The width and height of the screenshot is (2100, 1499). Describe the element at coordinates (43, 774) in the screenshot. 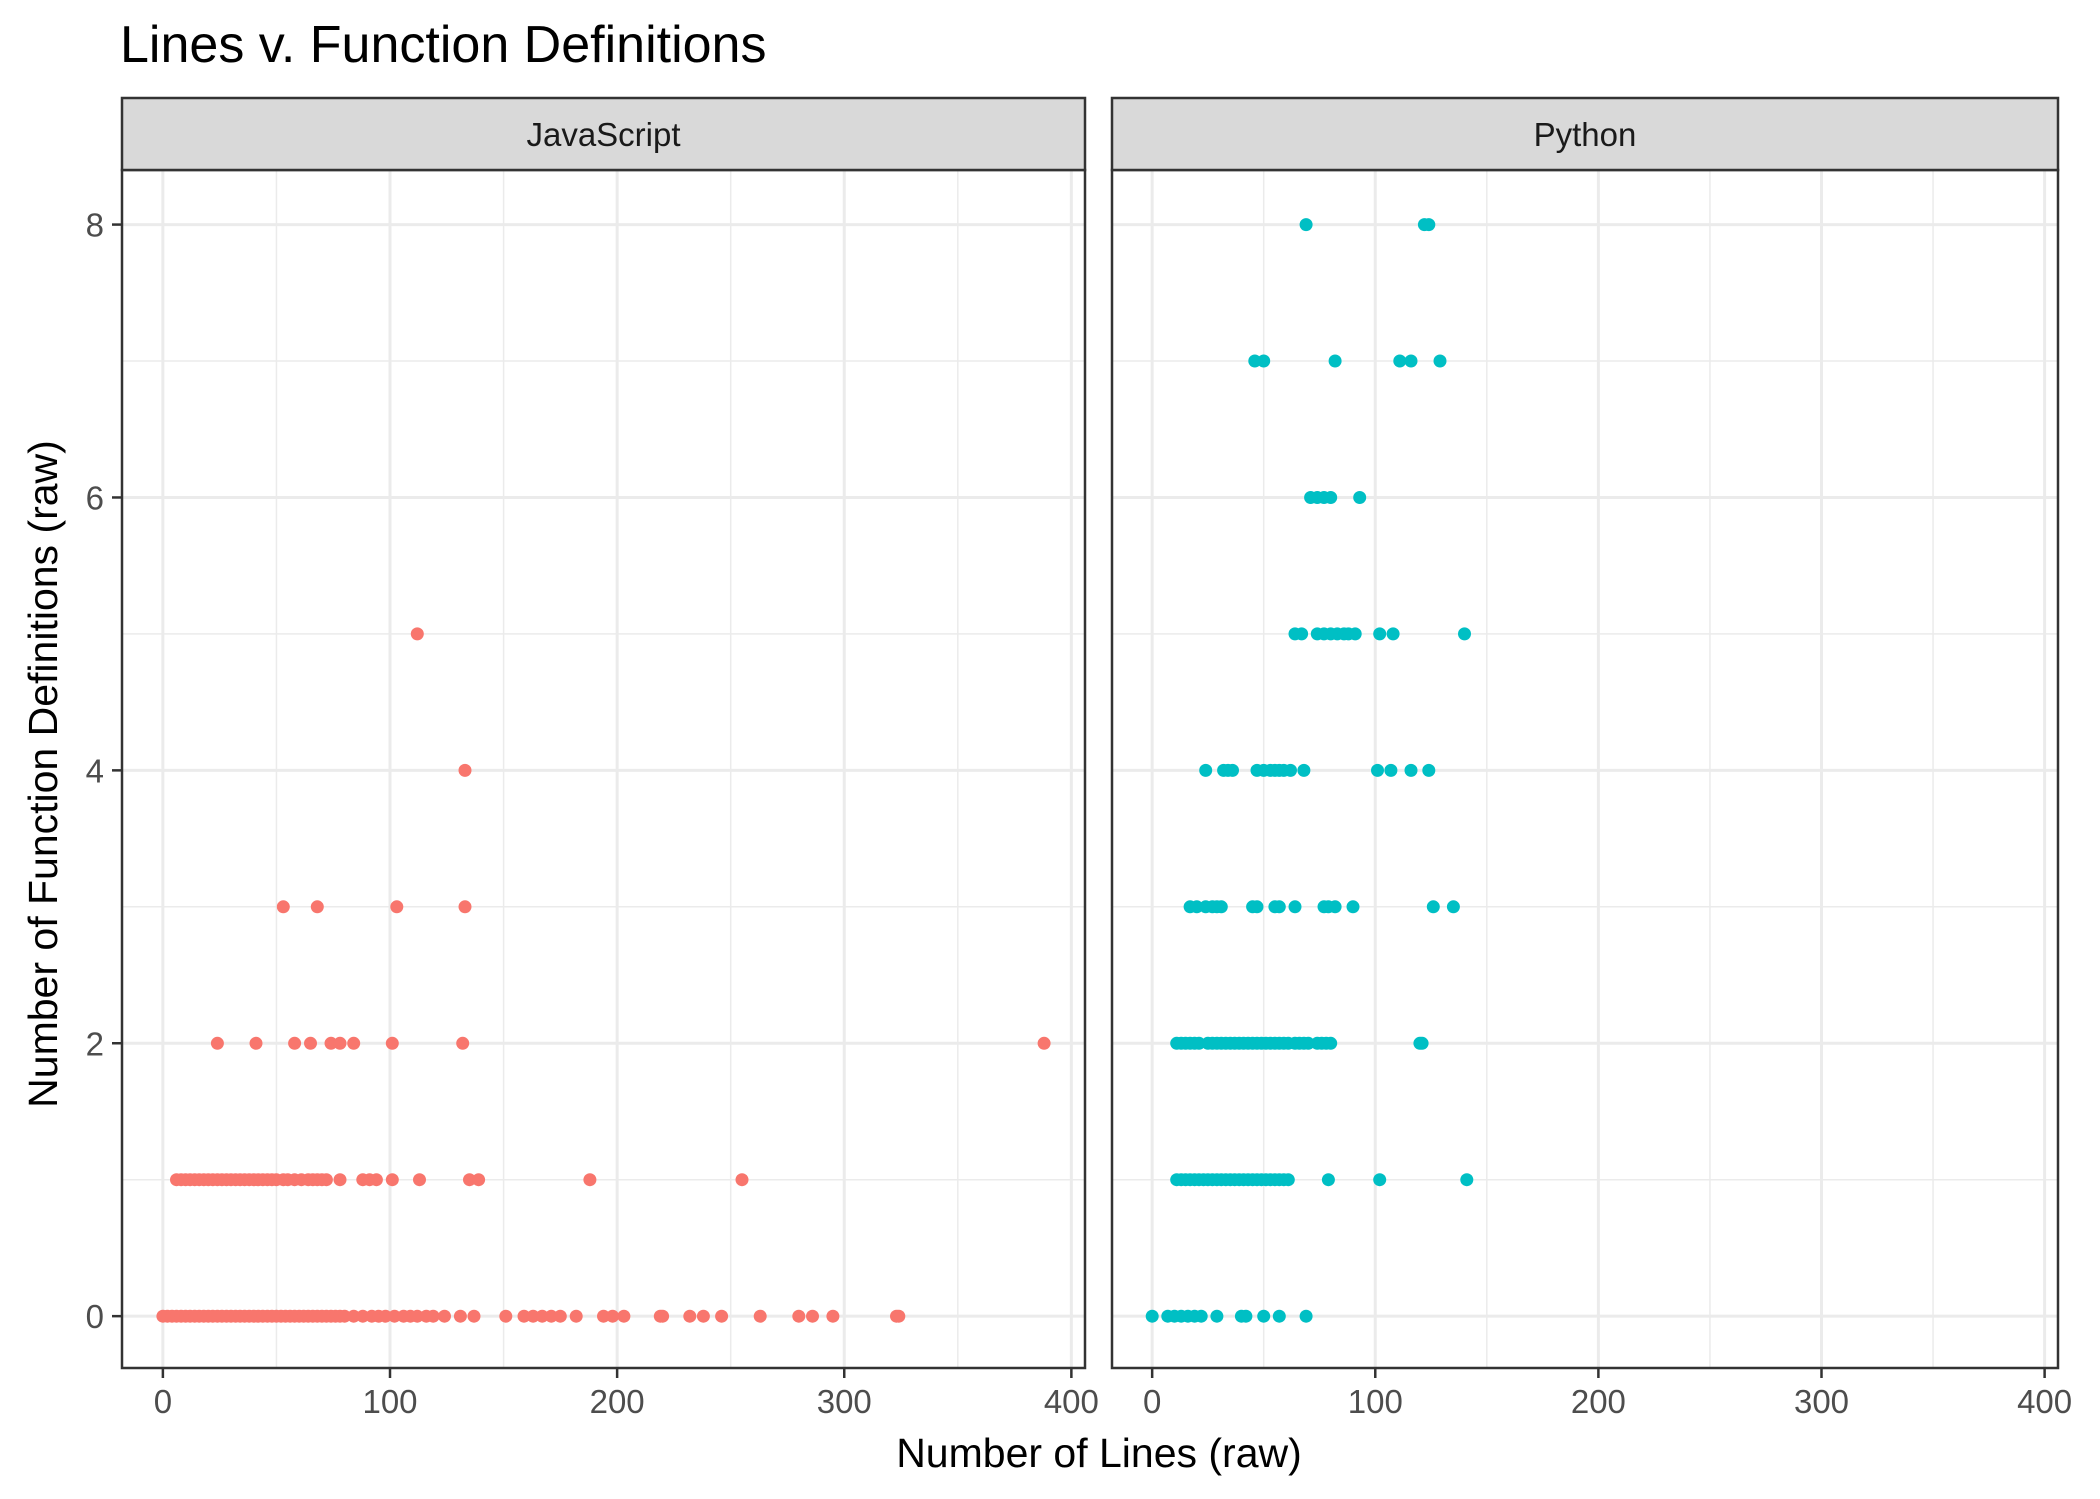

I see `y-axis-title: Number of Function Definitions (raw)` at that location.